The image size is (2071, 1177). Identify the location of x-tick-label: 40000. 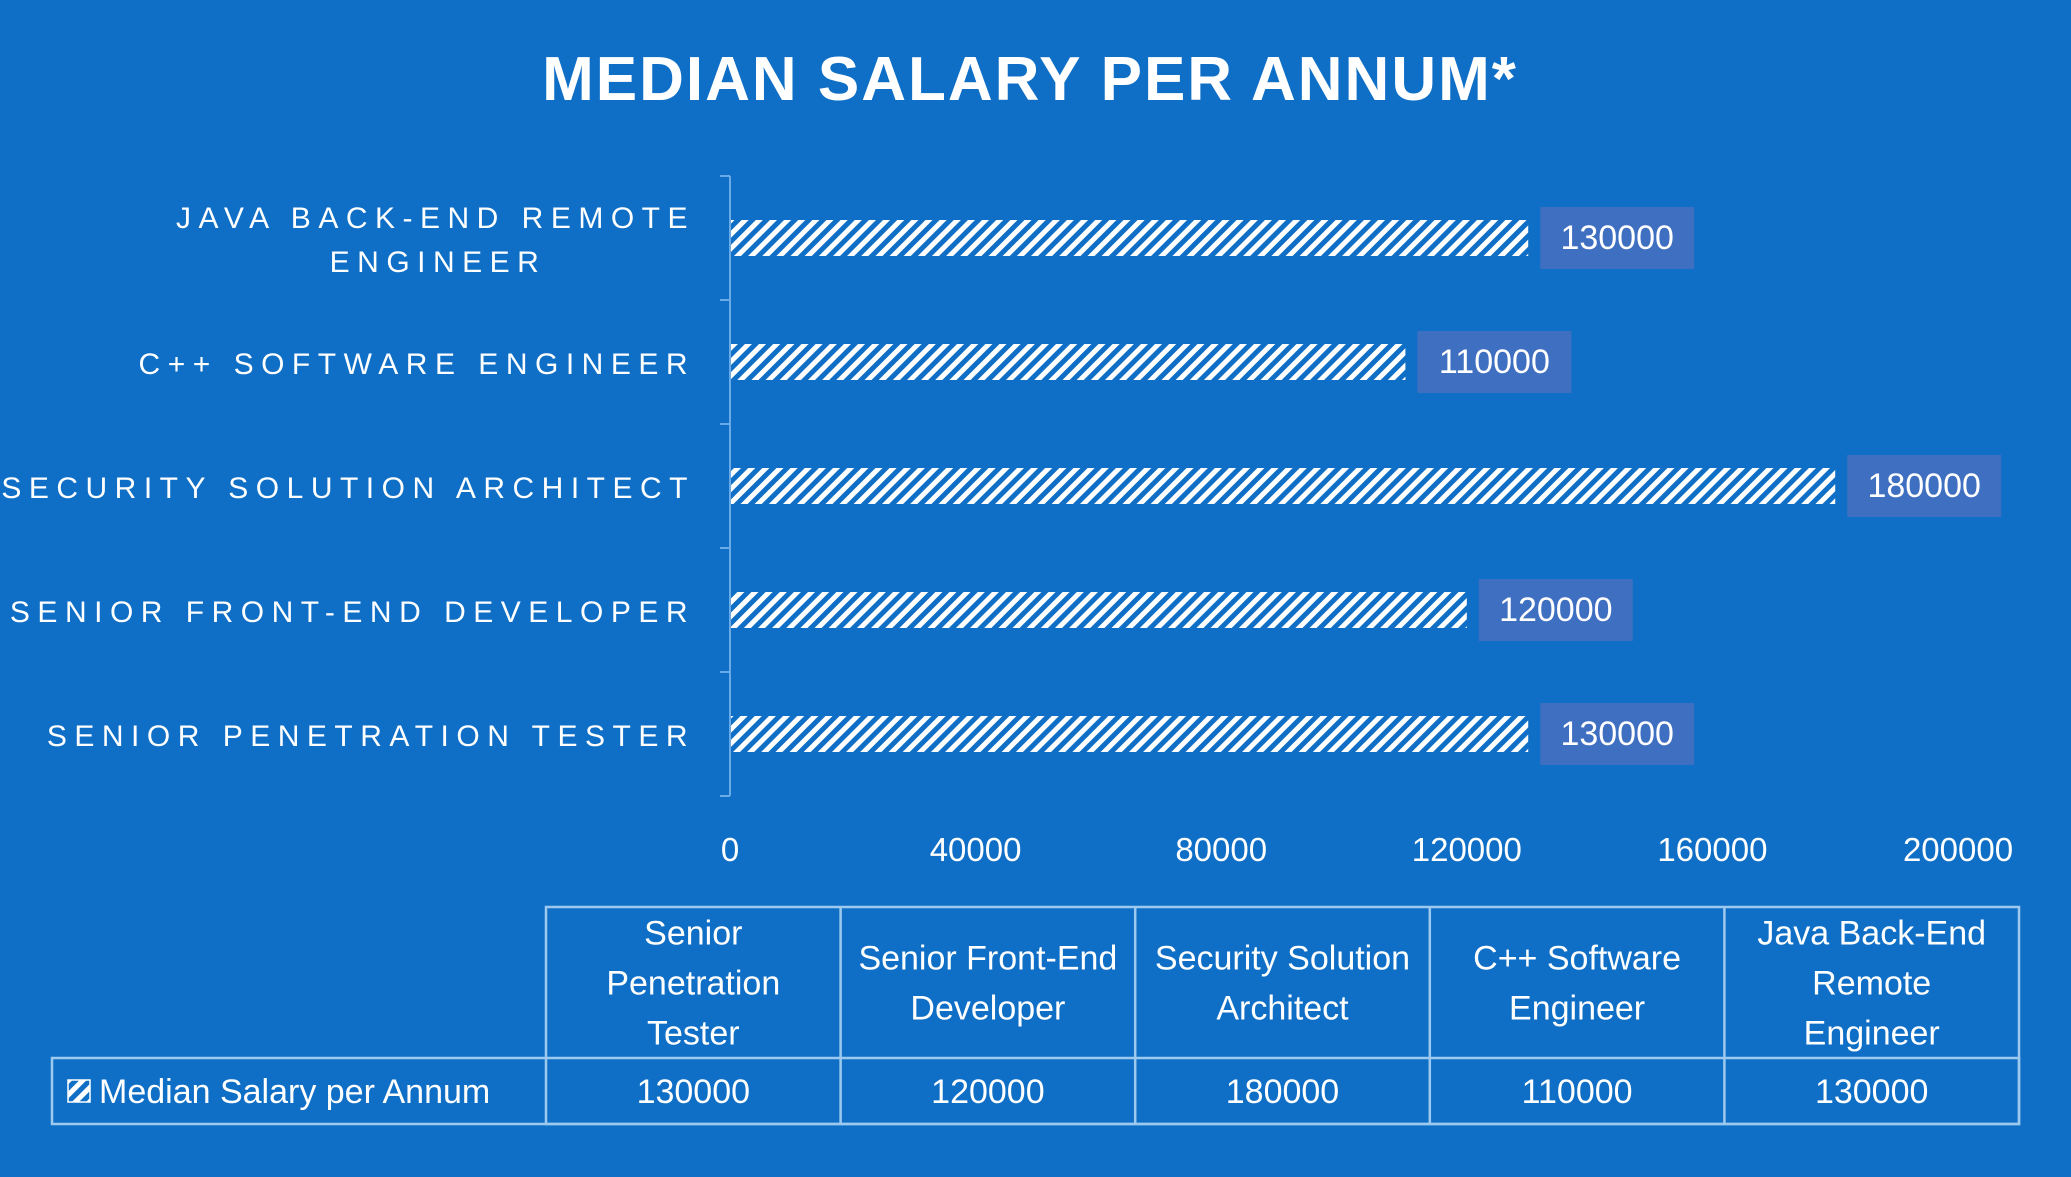
(976, 849).